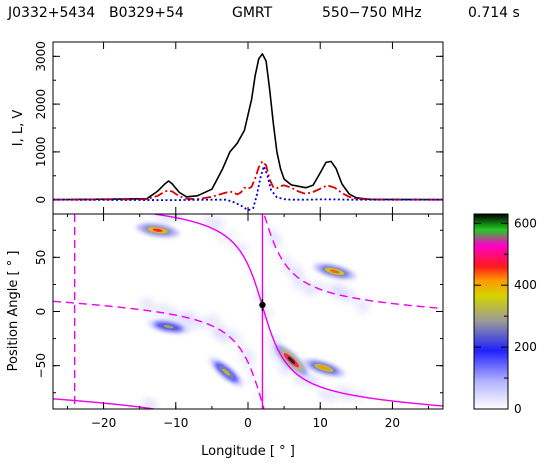 This screenshot has height=467, width=550. What do you see at coordinates (51, 13) in the screenshot?
I see `header-jname: J0332+5434` at bounding box center [51, 13].